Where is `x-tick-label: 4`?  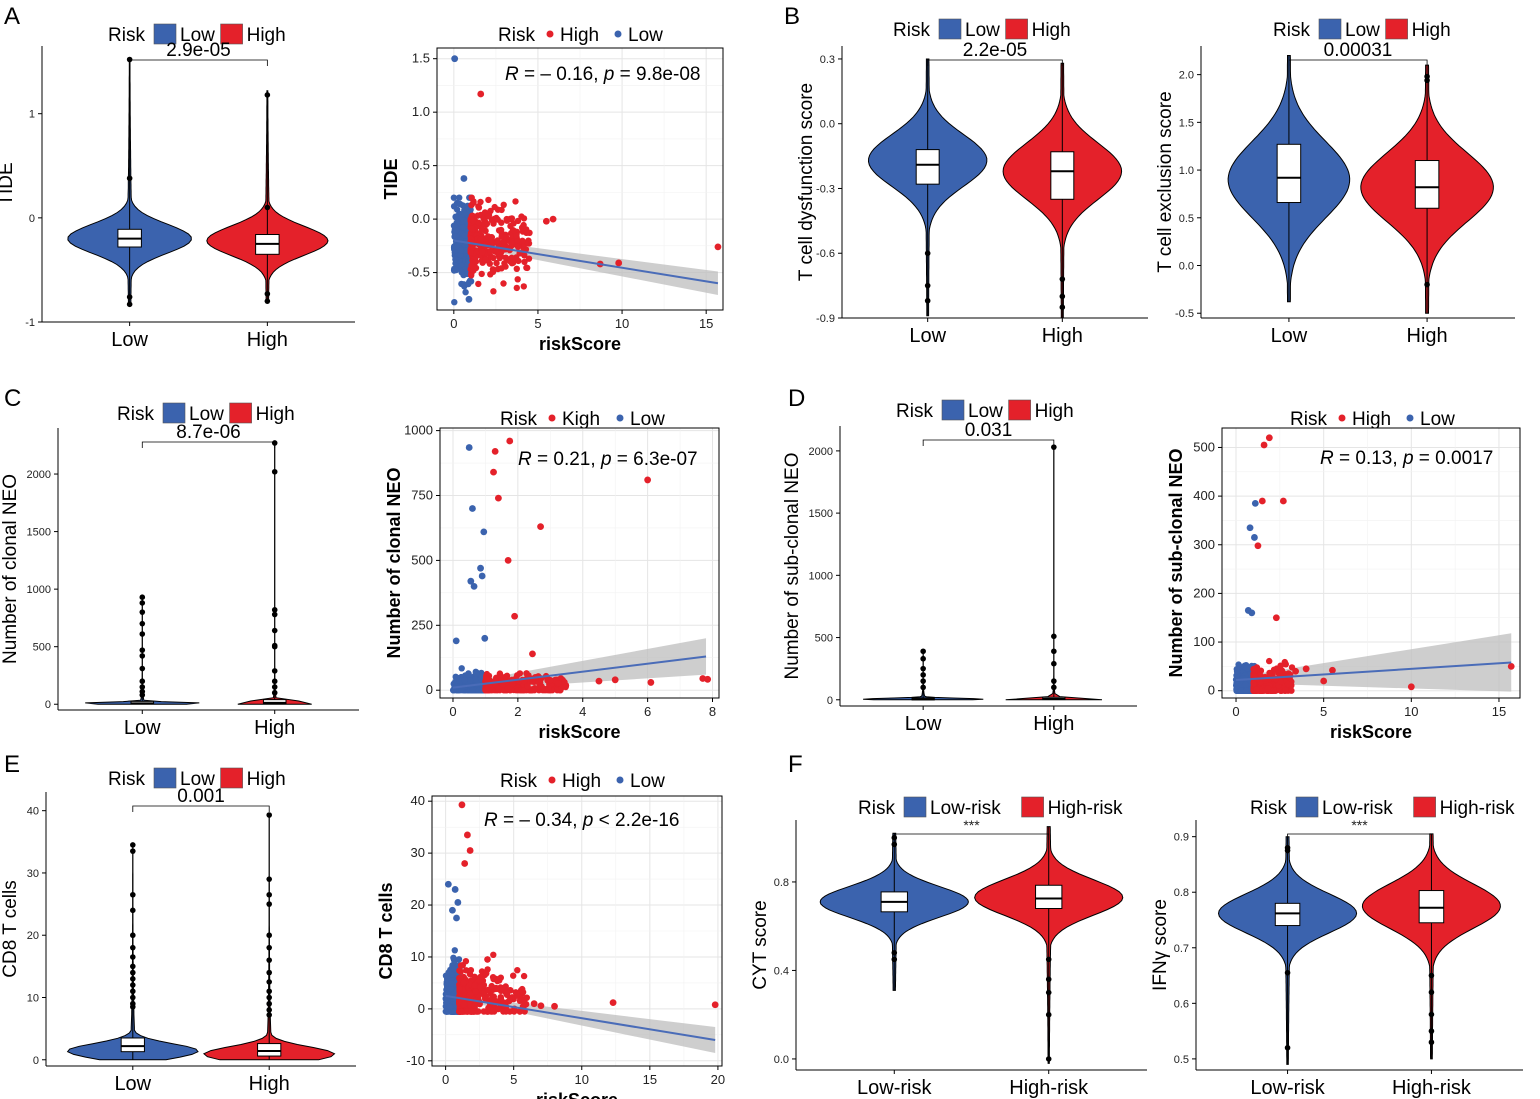 x-tick-label: 4 is located at coordinates (582, 711).